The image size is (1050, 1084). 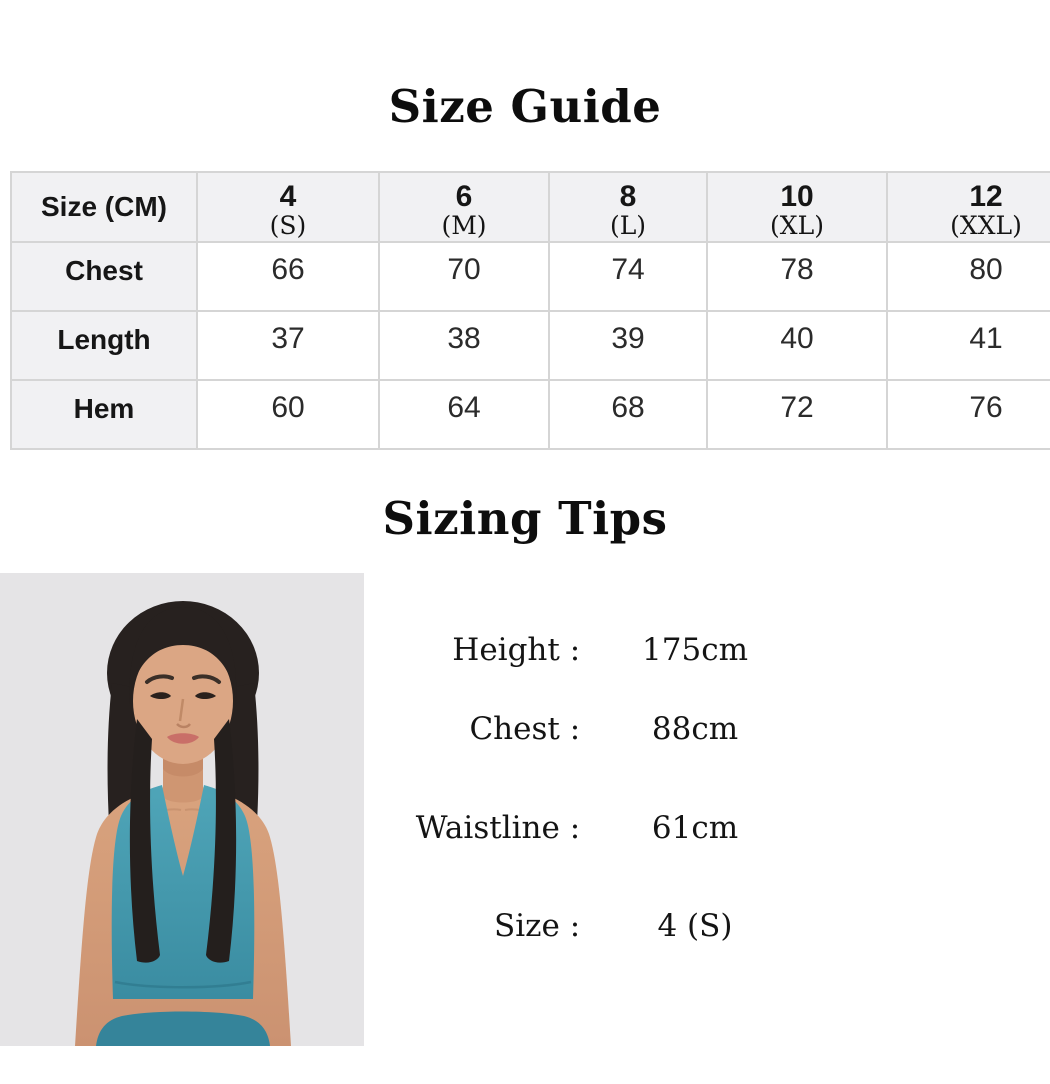 What do you see at coordinates (529, 729) in the screenshot?
I see `tip-label: Chest :` at bounding box center [529, 729].